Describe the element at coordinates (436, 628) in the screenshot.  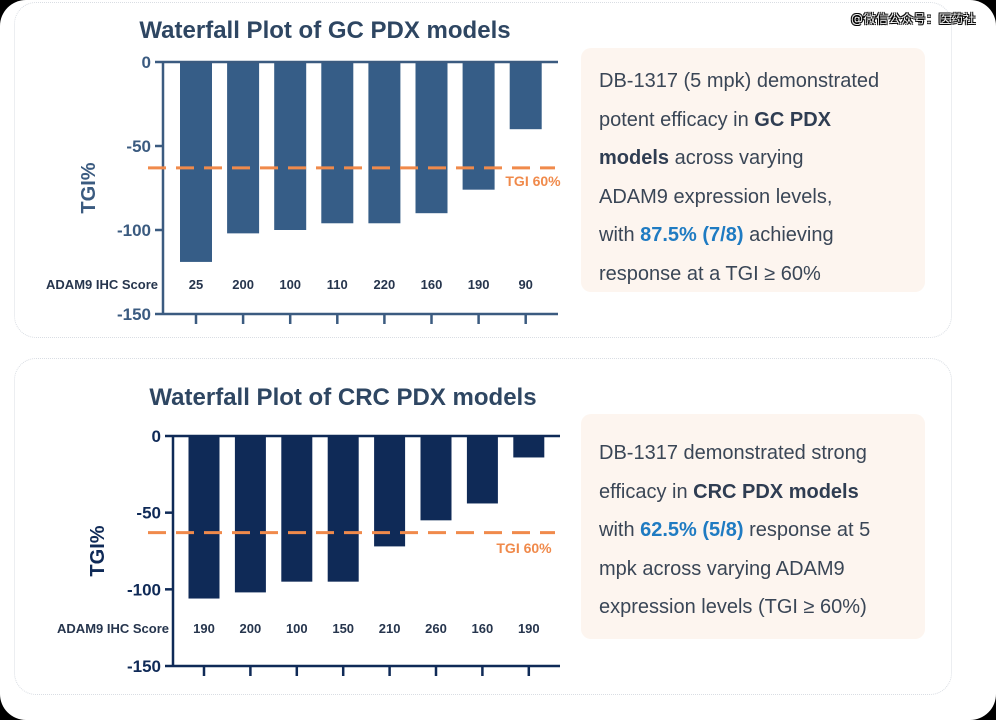
I see `crc-score-label: 260` at that location.